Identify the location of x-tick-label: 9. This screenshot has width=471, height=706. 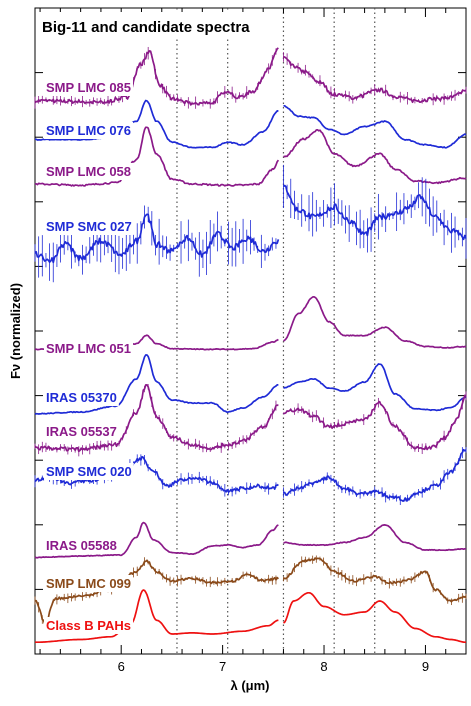
(425, 666).